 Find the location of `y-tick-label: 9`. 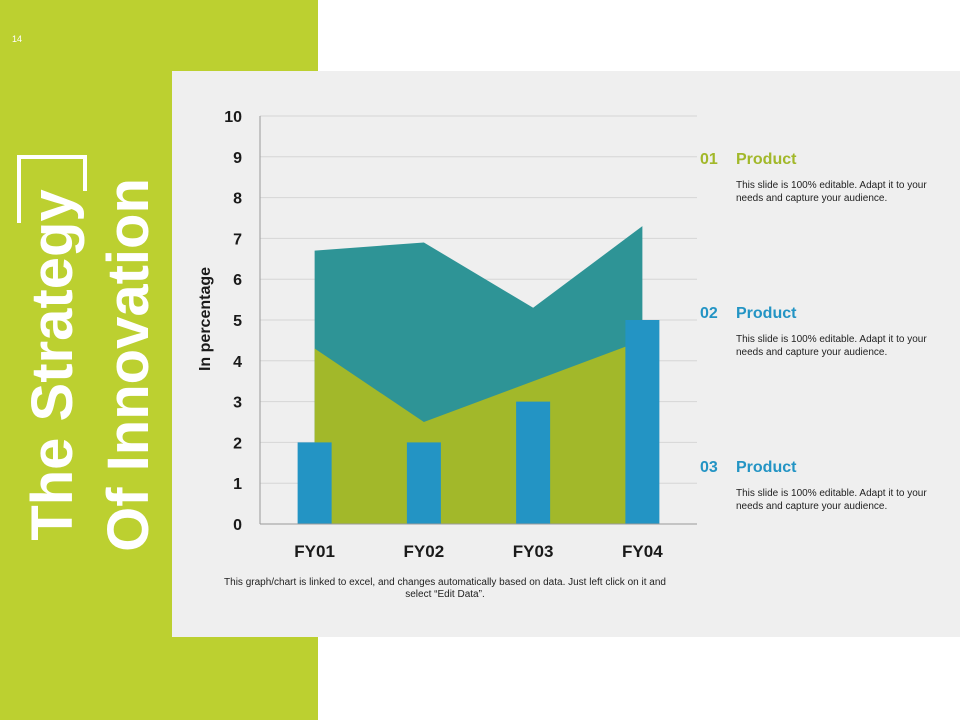

y-tick-label: 9 is located at coordinates (237, 158).